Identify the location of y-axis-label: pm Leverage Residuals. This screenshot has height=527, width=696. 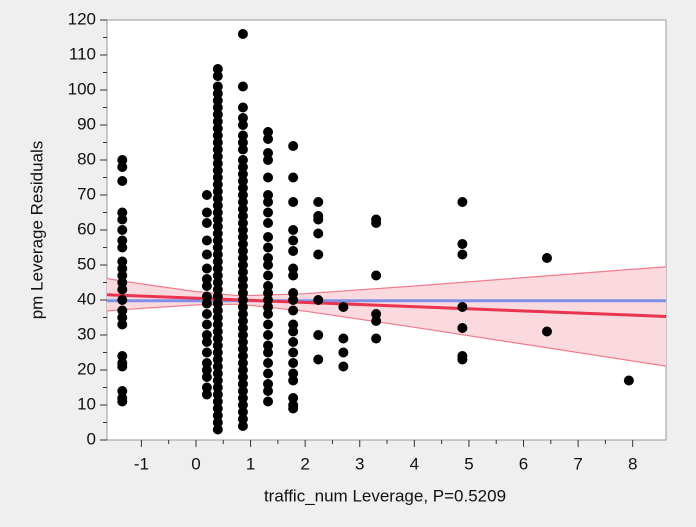
(36, 230).